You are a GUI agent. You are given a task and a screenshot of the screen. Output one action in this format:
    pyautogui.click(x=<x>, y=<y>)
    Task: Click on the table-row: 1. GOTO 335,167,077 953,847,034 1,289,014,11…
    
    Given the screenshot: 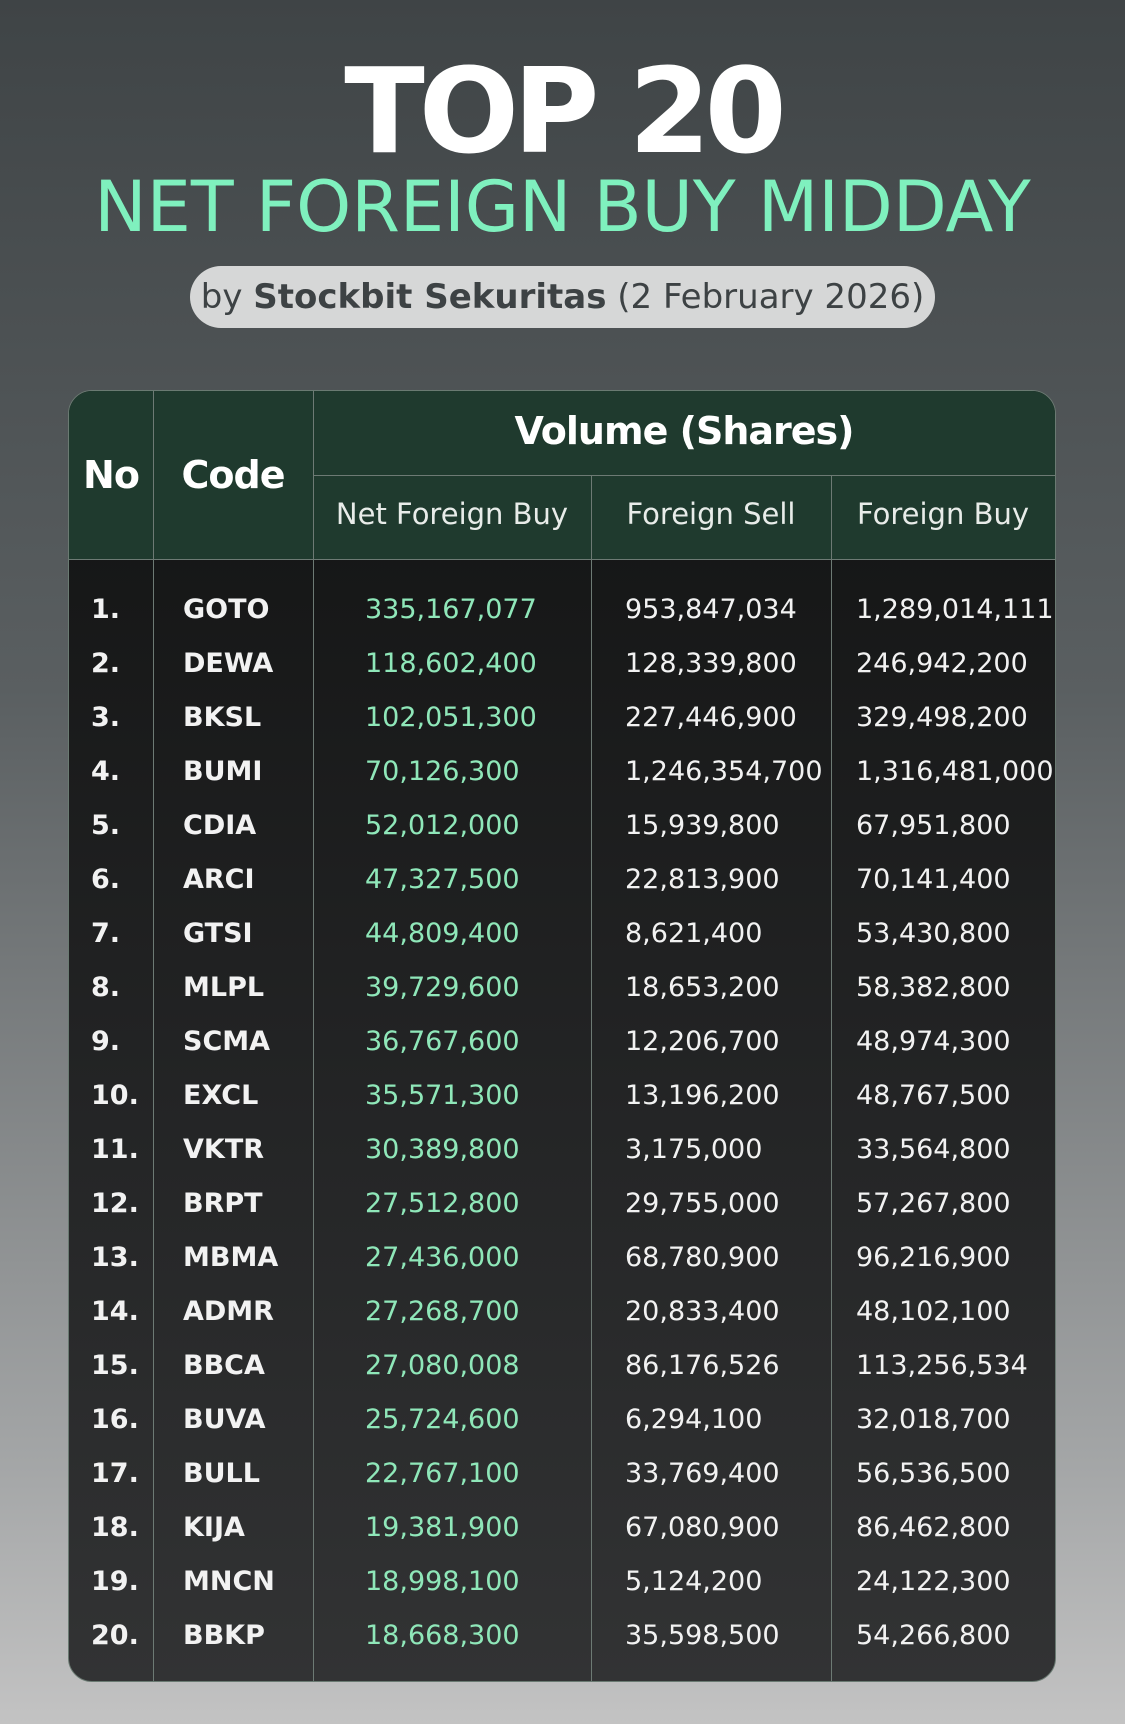 What is the action you would take?
    pyautogui.click(x=562, y=610)
    